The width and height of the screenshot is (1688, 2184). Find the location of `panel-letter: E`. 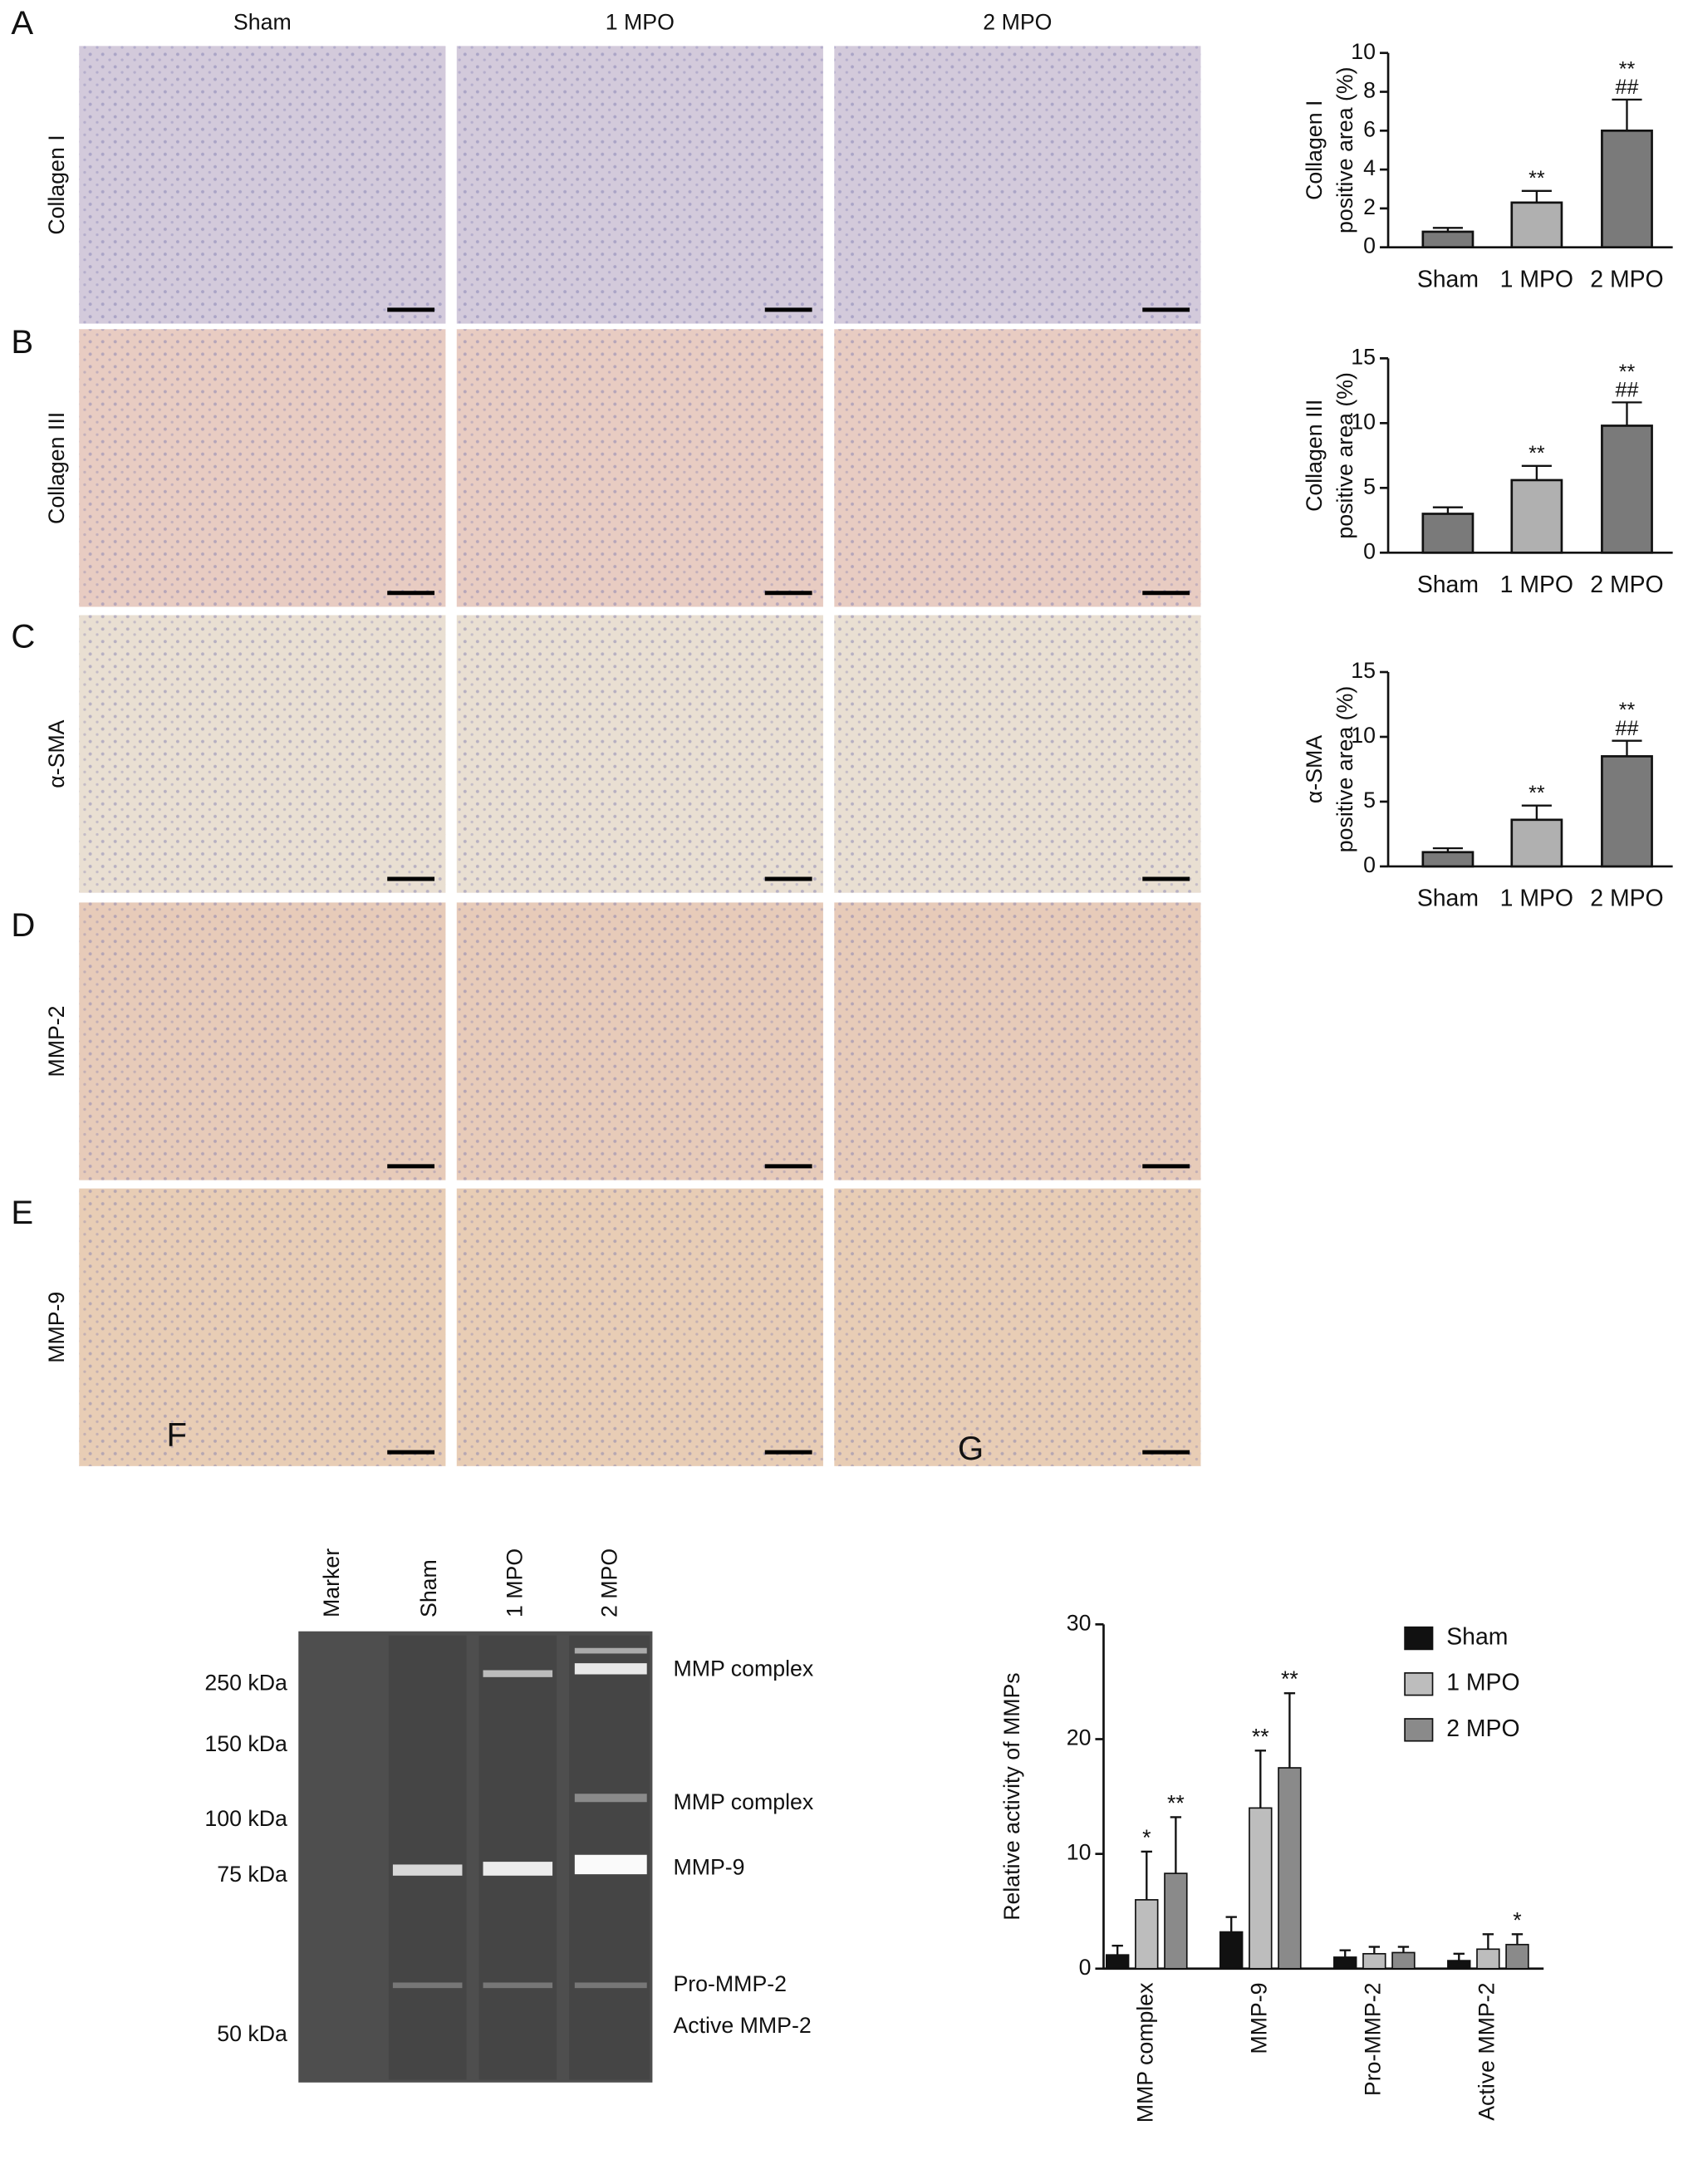

panel-letter: E is located at coordinates (22, 1213).